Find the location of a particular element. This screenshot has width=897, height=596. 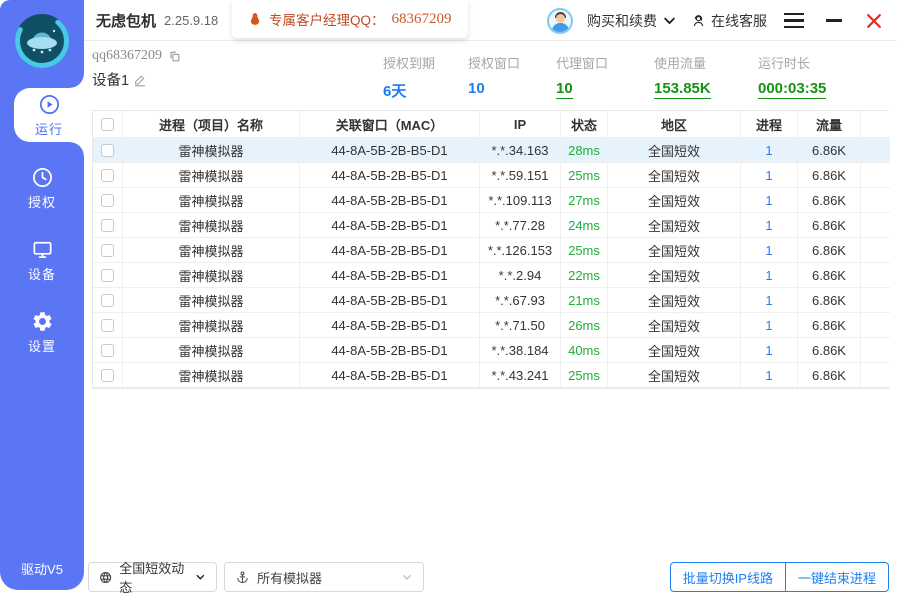

cell-ip: *.*.77.28 is located at coordinates (520, 225).